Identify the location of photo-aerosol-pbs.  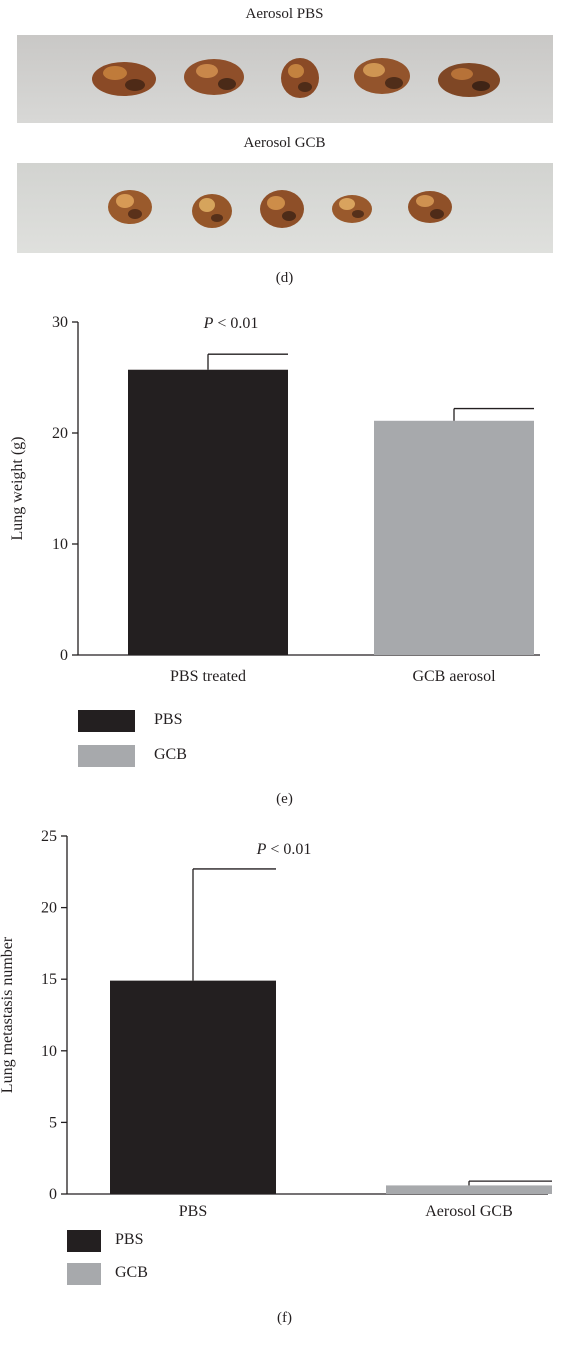
(285, 79).